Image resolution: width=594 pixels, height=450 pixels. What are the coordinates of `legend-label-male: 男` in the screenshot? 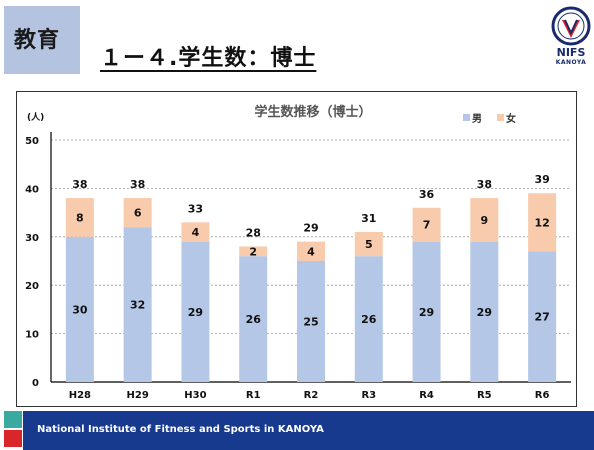 It's located at (477, 119).